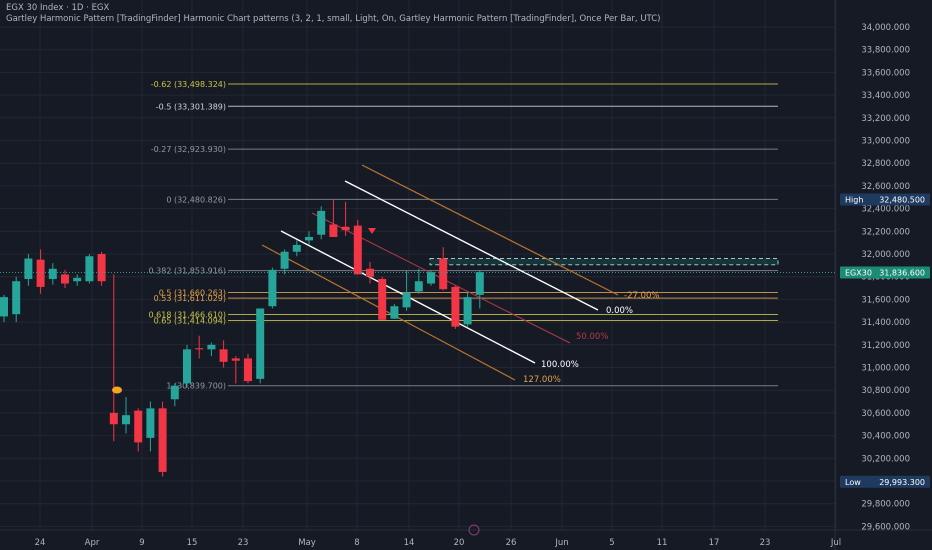 The height and width of the screenshot is (550, 932). I want to click on fib-level-label: 0.5 (31,660.263), so click(192, 293).